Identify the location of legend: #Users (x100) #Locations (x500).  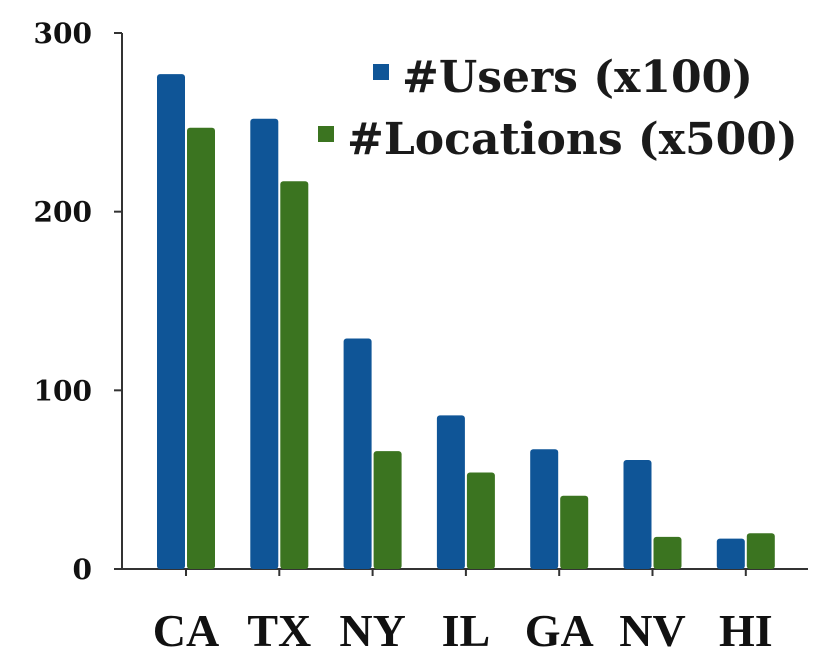
(558, 108).